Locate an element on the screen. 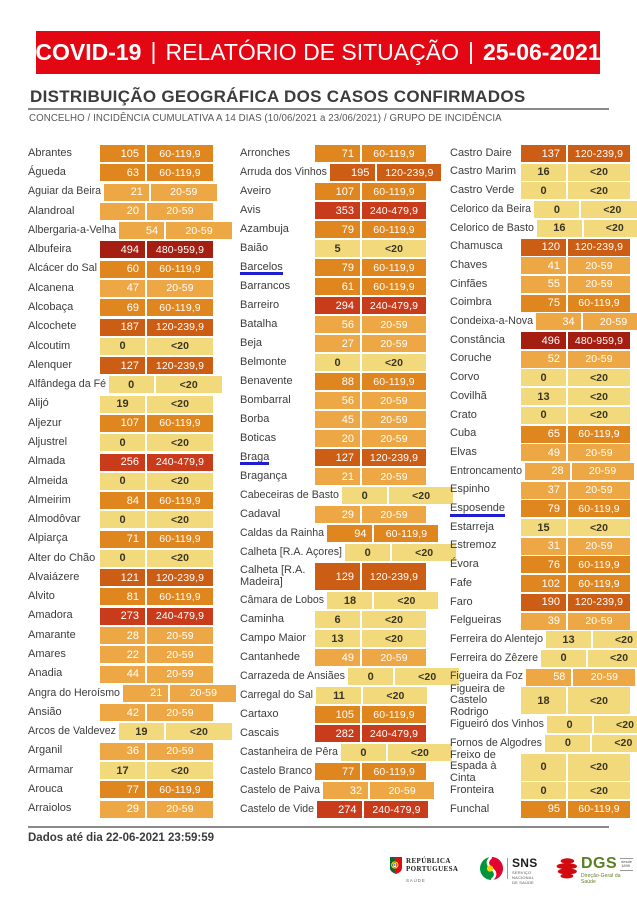  municipality-name: Chaves is located at coordinates (469, 264).